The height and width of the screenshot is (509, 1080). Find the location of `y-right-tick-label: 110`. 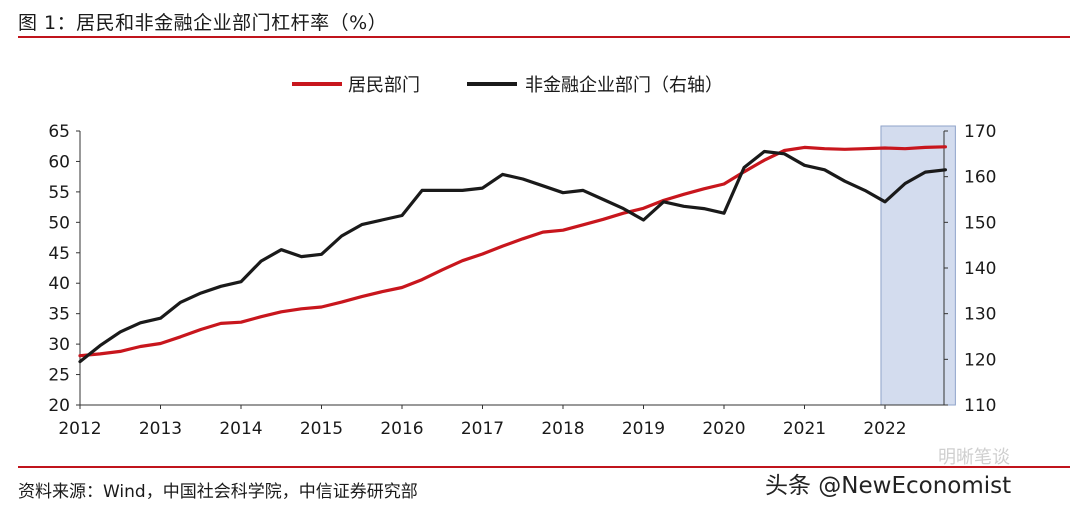

y-right-tick-label: 110 is located at coordinates (980, 406).